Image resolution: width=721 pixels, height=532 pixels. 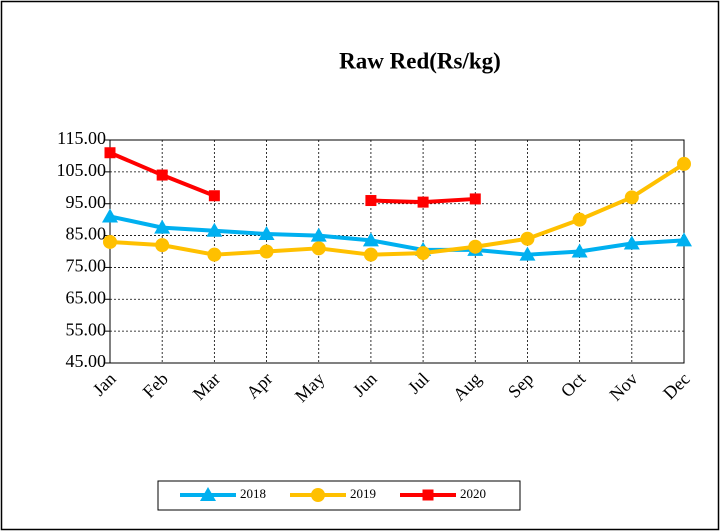 I want to click on y-tick-label: 45.00, so click(x=86, y=361).